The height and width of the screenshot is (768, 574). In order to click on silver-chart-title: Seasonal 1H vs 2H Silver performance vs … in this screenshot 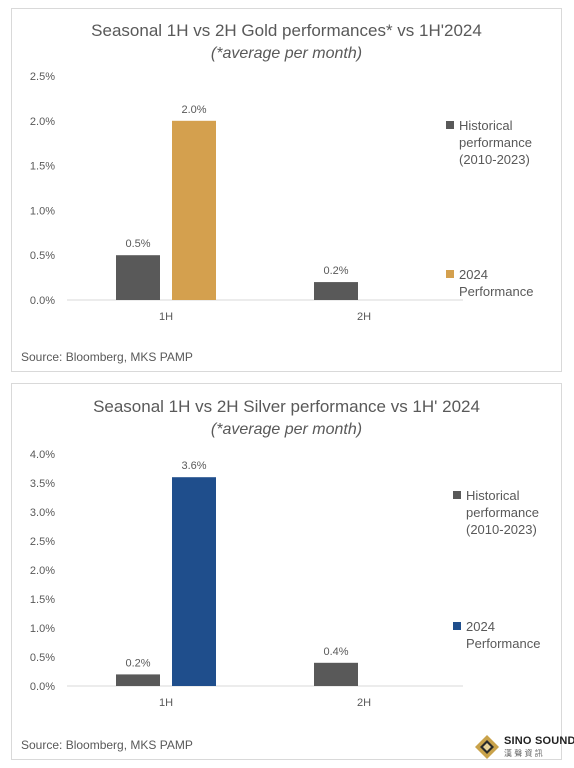, I will do `click(286, 406)`.